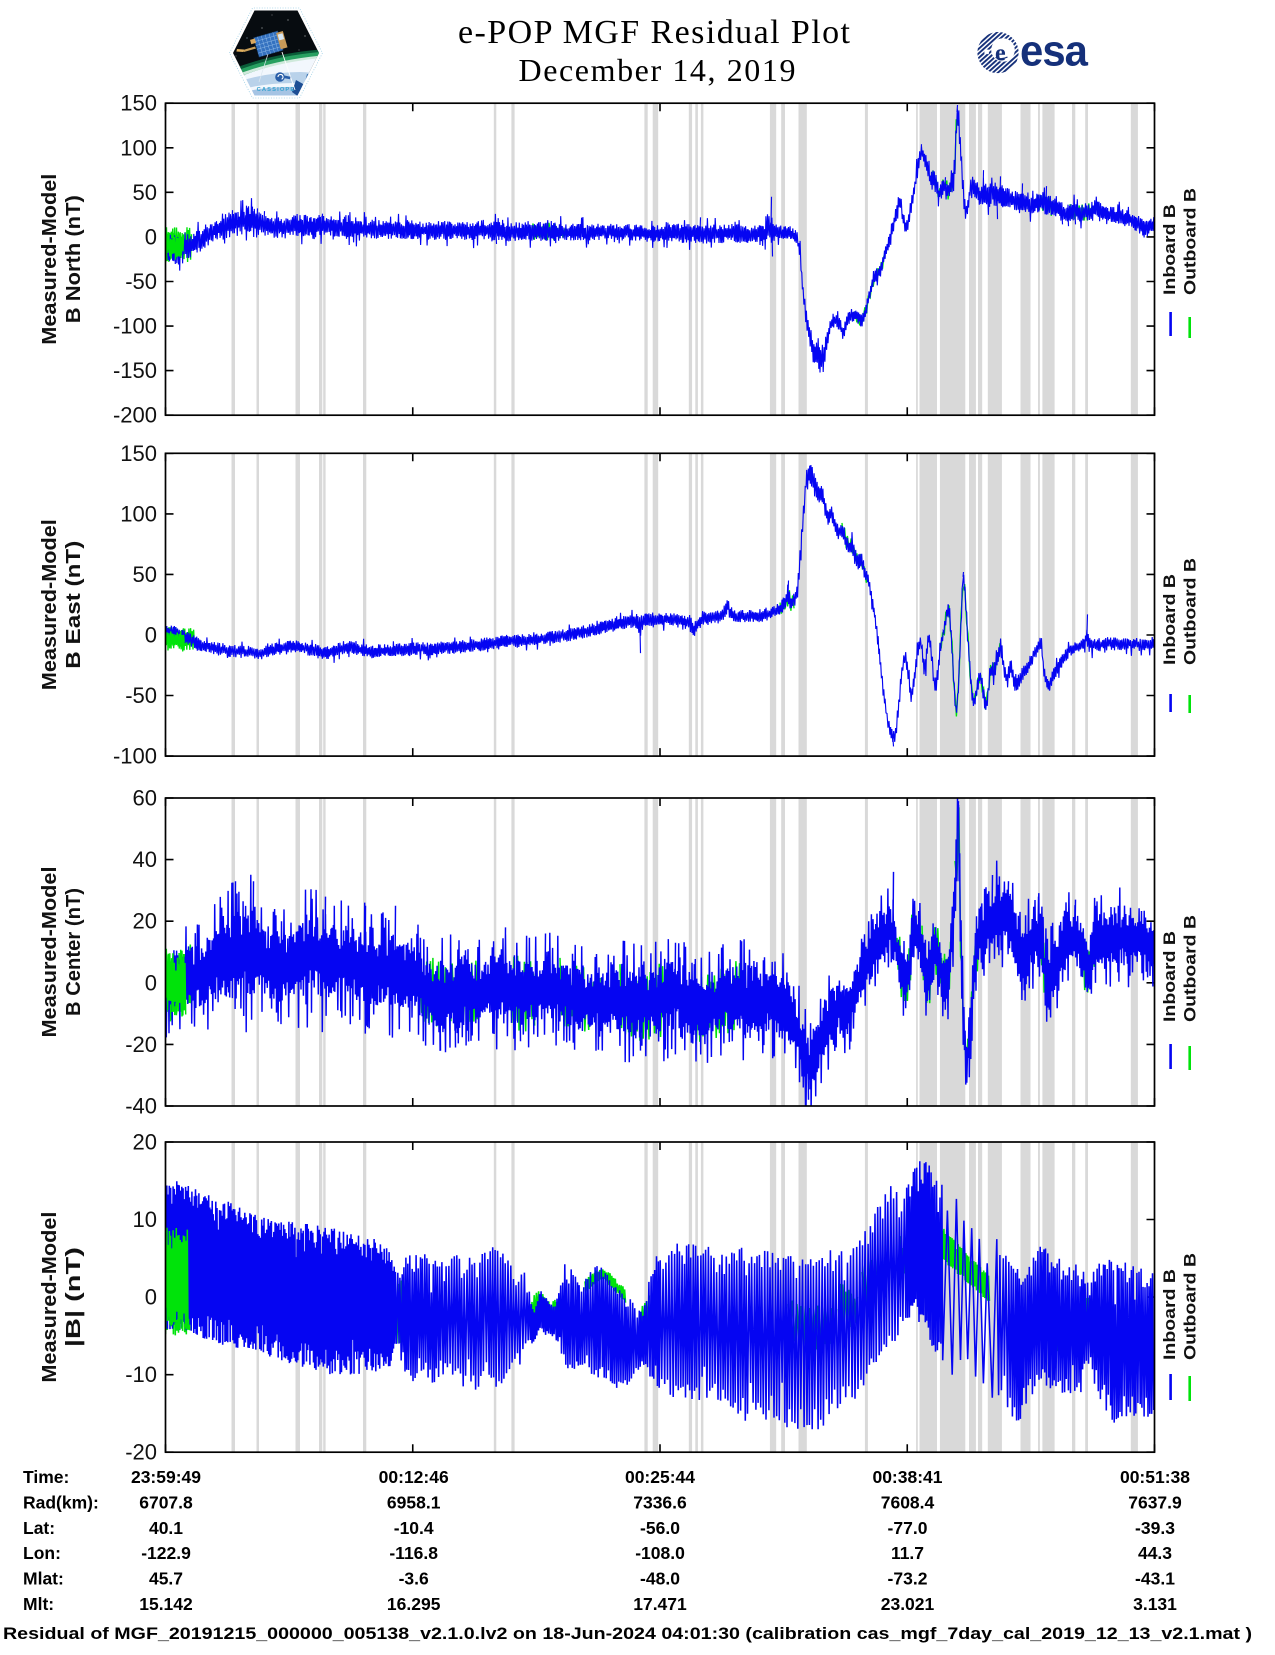 The image size is (1275, 1655). What do you see at coordinates (135, 415) in the screenshot?
I see `svg-text: -200` at bounding box center [135, 415].